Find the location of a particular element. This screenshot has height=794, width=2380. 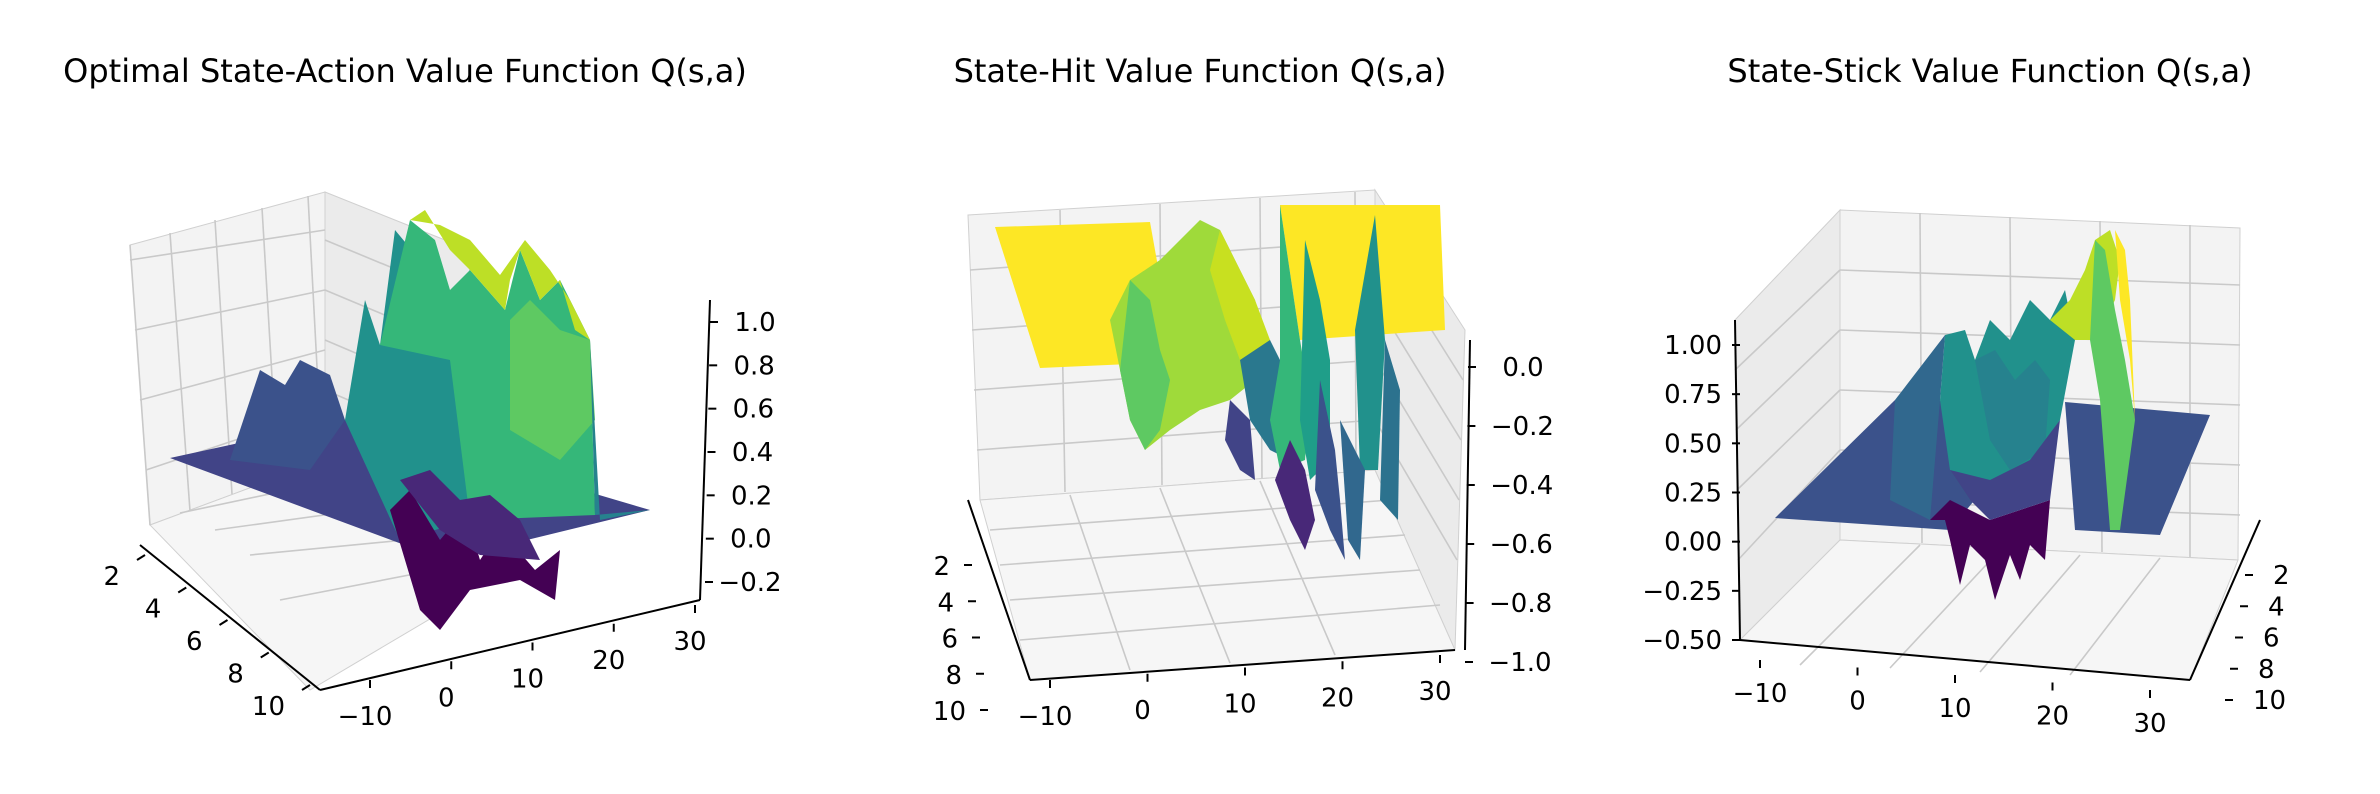

chart-3-y-ticks: −10 0 10 20 30 is located at coordinates (1950, 699).